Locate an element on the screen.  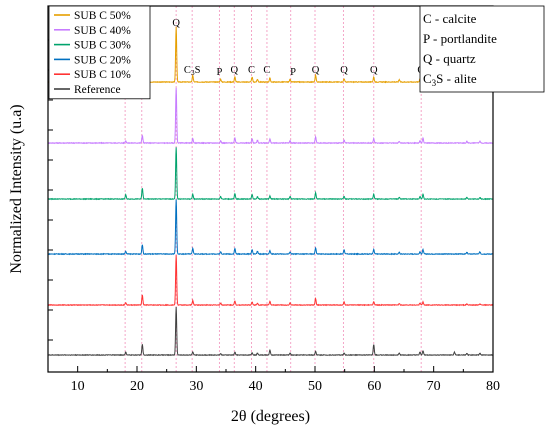
x-tick-label: 50 is located at coordinates (315, 386).